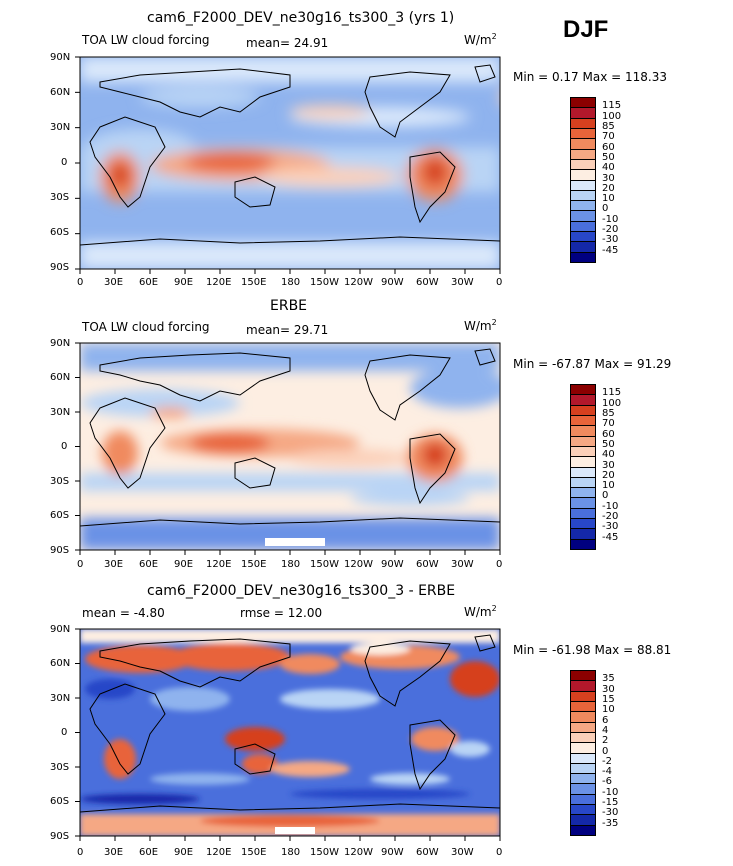 This screenshot has width=733, height=866. What do you see at coordinates (290, 163) in the screenshot?
I see `panel1-map` at bounding box center [290, 163].